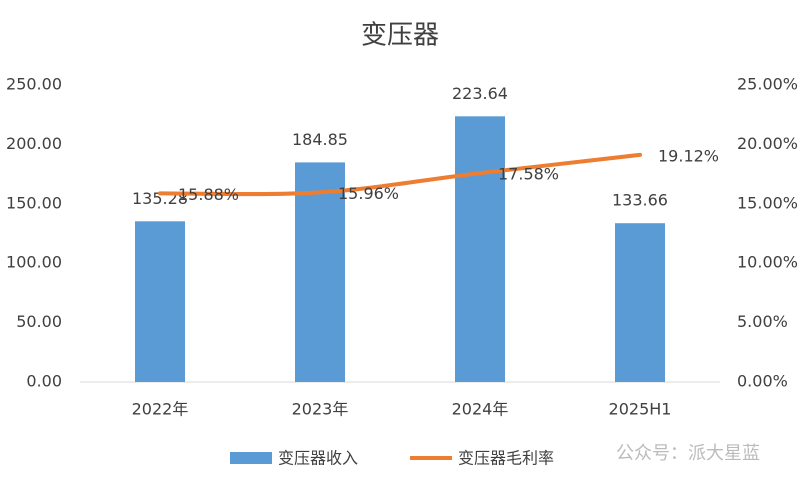 The width and height of the screenshot is (800, 477). What do you see at coordinates (767, 202) in the screenshot?
I see `y2-tick-label: 15.00%` at bounding box center [767, 202].